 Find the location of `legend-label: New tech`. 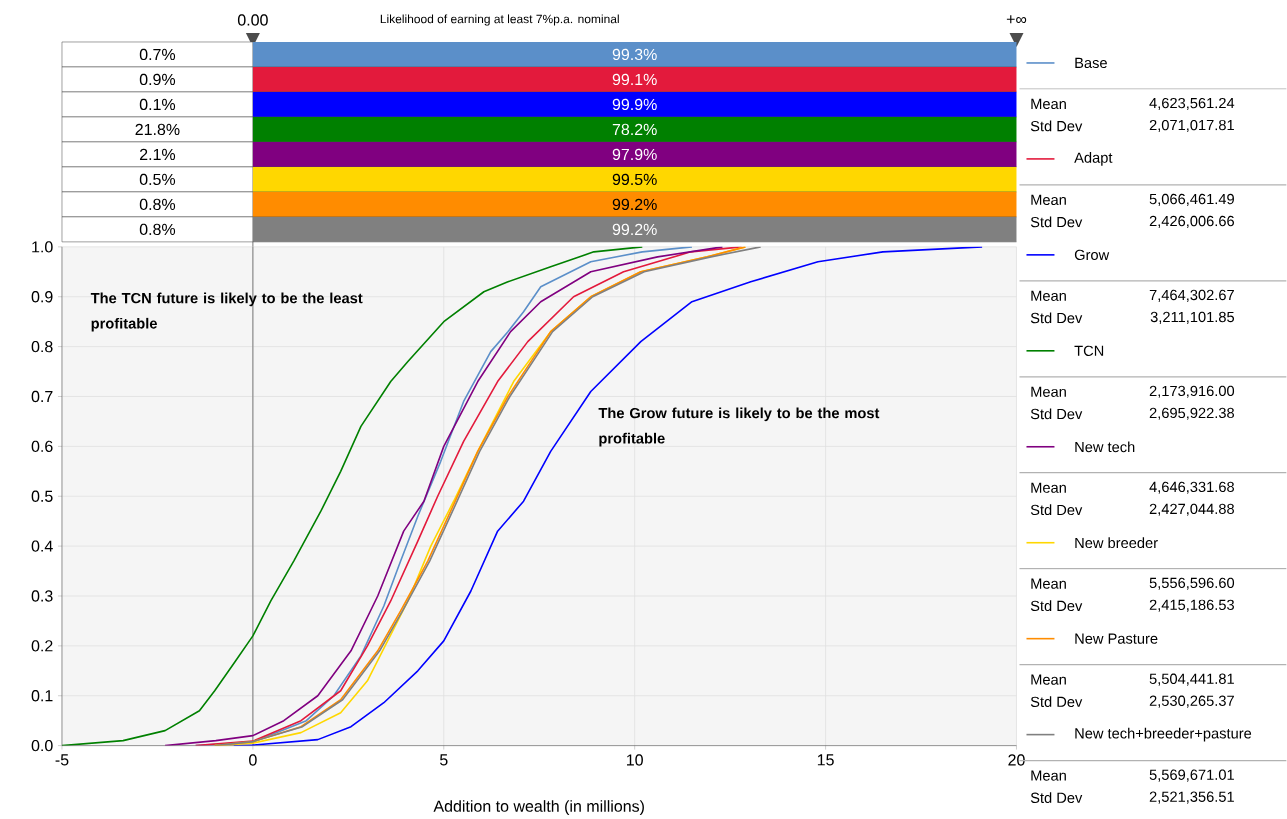

legend-label: New tech is located at coordinates (1105, 446).